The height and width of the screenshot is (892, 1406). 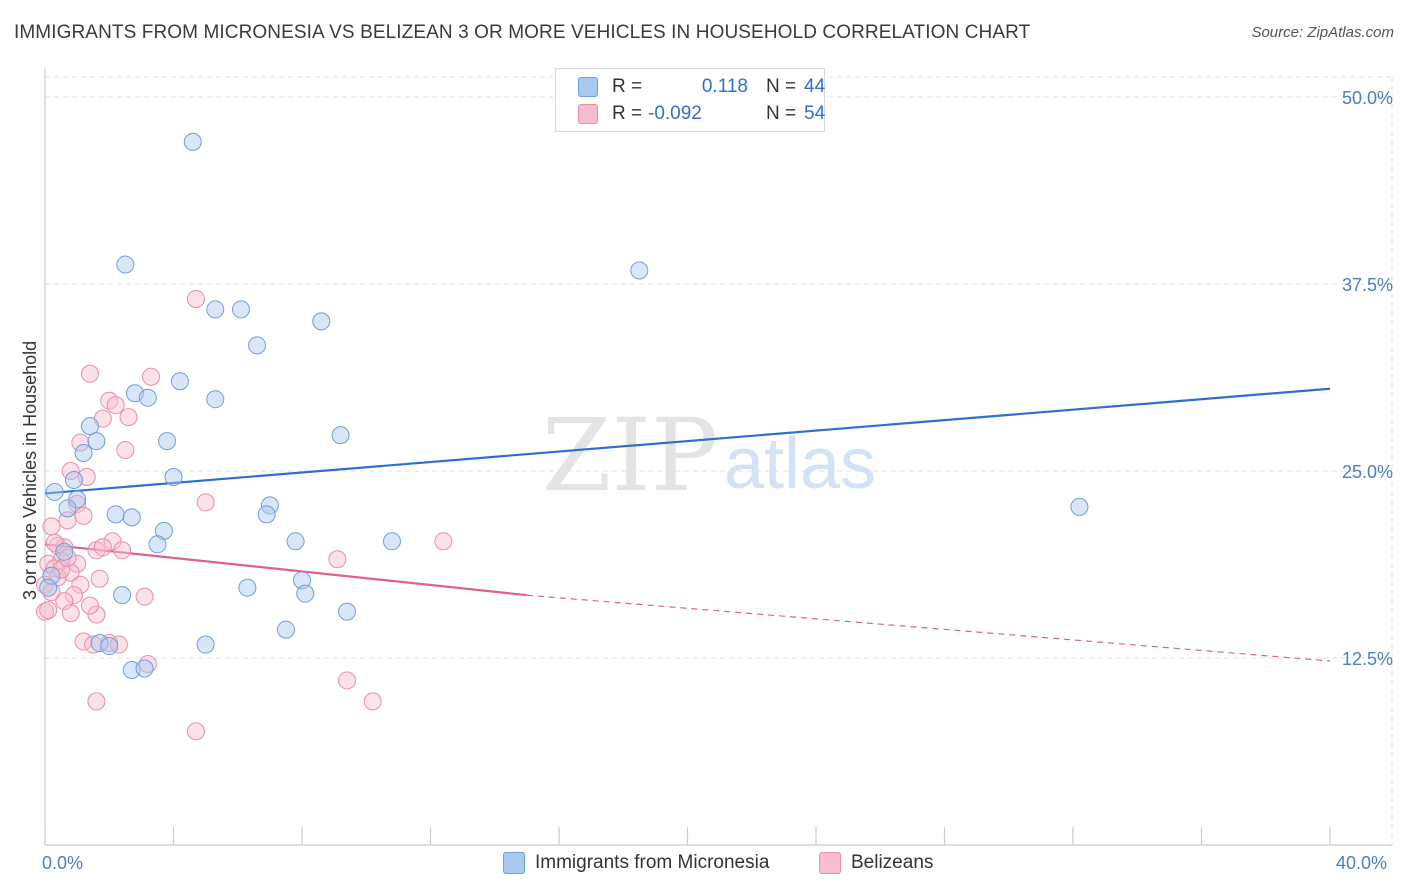 I want to click on watermark-zip: ZIP, so click(x=630, y=455).